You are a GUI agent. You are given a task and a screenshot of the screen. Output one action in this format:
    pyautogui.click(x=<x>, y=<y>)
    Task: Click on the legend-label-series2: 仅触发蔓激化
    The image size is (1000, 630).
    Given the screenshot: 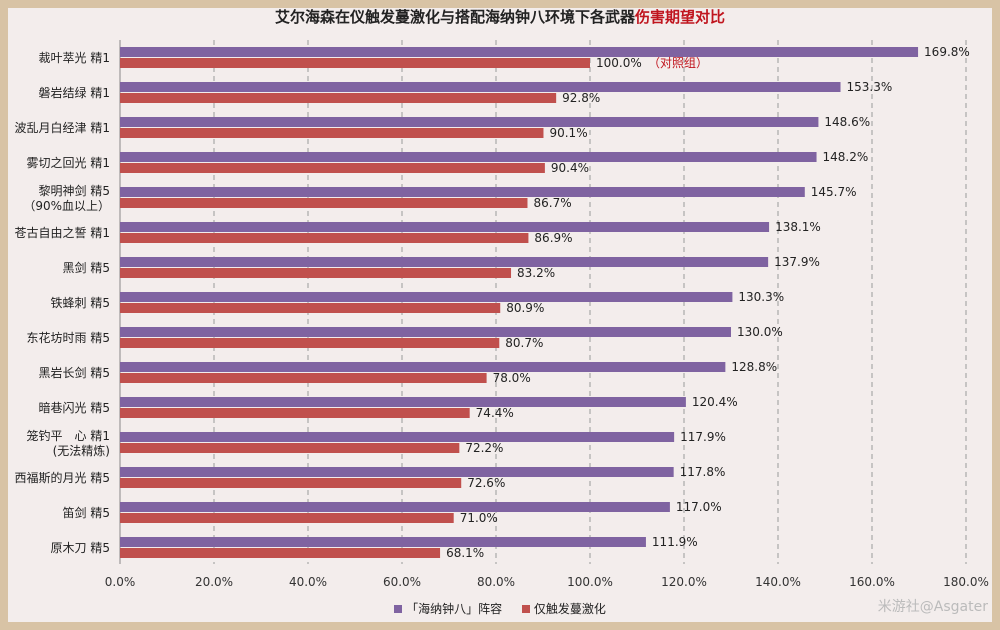 What is the action you would take?
    pyautogui.click(x=569, y=609)
    